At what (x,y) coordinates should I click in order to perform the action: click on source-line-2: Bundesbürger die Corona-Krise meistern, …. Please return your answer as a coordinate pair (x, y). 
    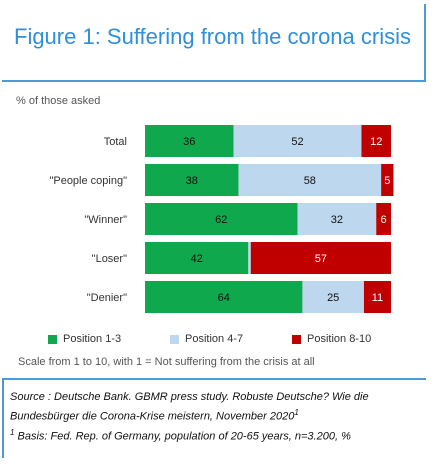
    Looking at the image, I should click on (215, 415).